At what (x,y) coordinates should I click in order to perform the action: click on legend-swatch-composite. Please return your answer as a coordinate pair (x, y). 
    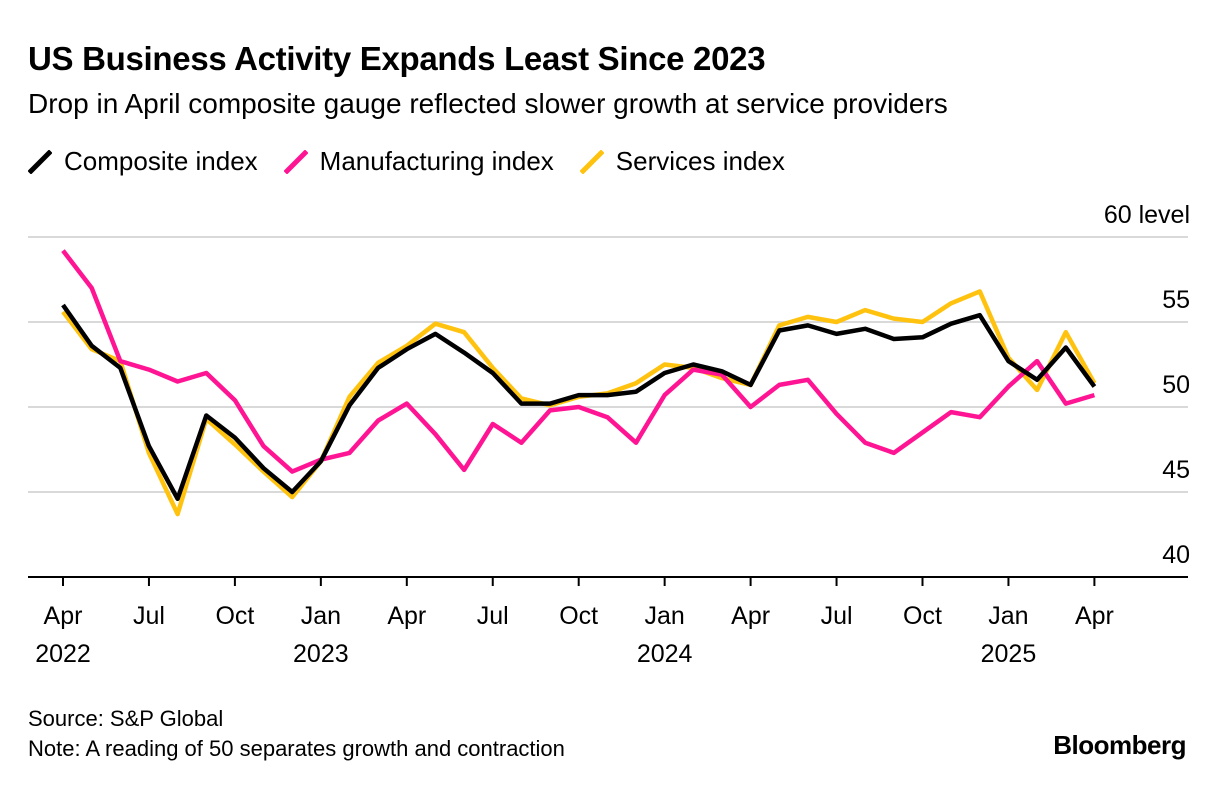
    Looking at the image, I should click on (40, 161).